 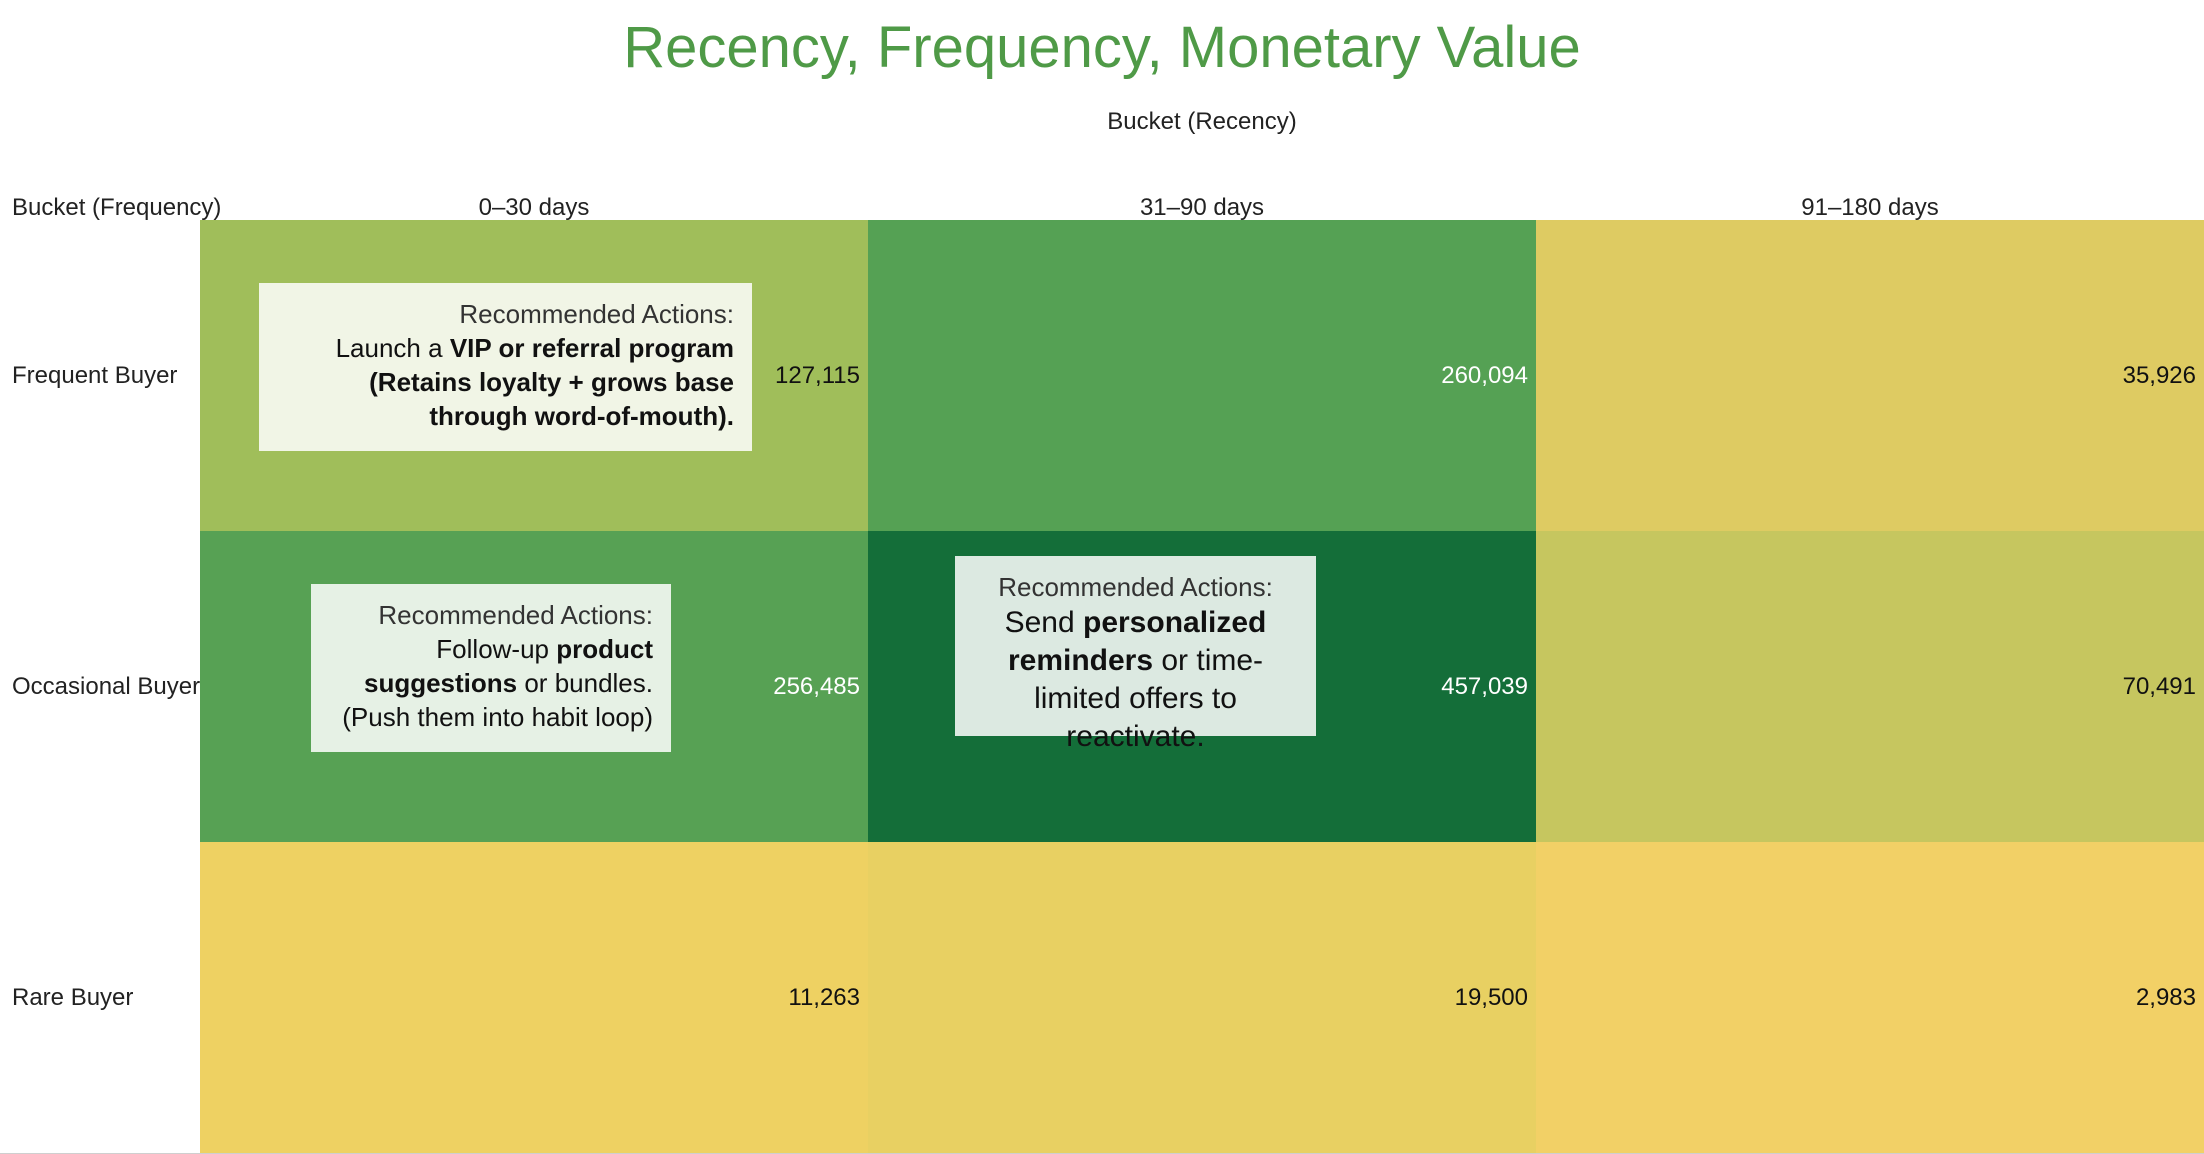 What do you see at coordinates (106, 686) in the screenshot?
I see `row-header-occasional-buyer: Occasional Buyer` at bounding box center [106, 686].